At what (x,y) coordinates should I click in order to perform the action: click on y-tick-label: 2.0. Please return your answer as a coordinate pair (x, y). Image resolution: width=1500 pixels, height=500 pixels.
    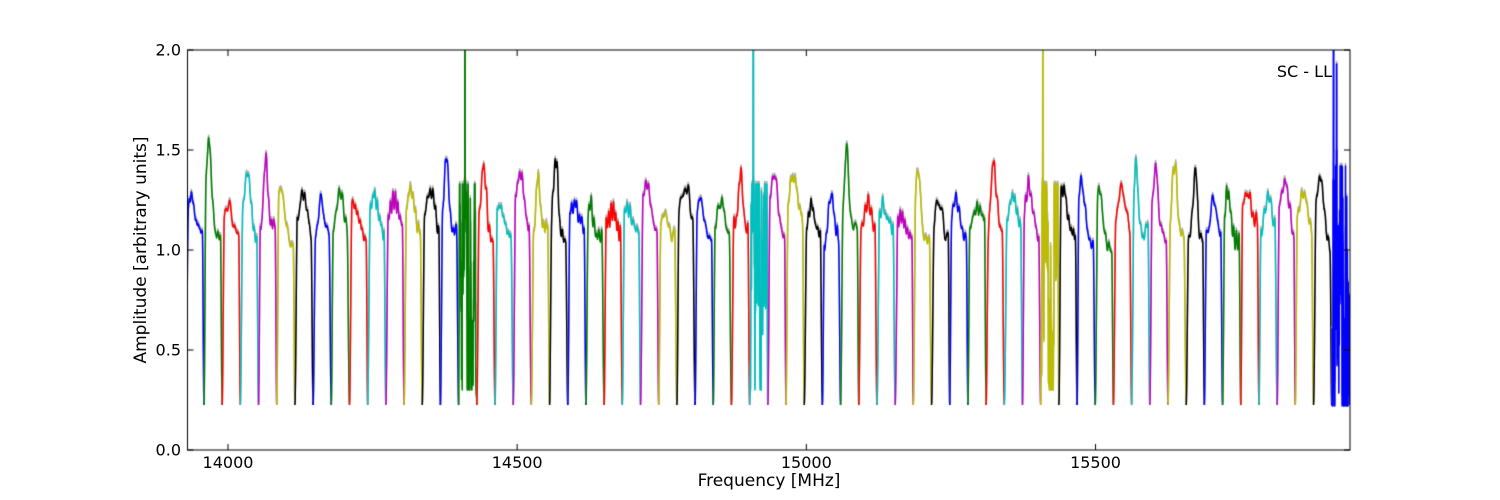
    Looking at the image, I should click on (168, 50).